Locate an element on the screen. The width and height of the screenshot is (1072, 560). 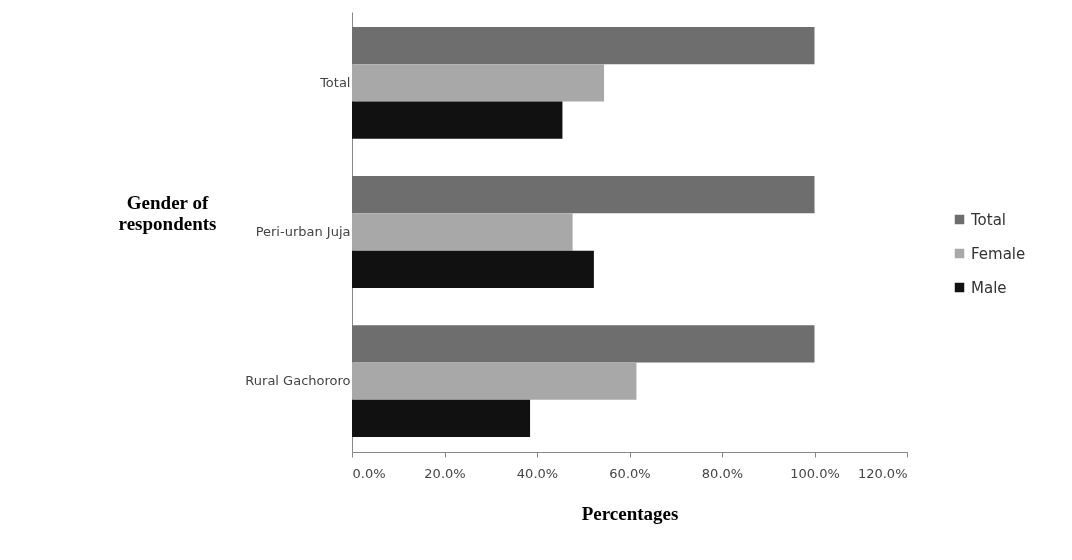
x-tick-label: 100.0% is located at coordinates (815, 473).